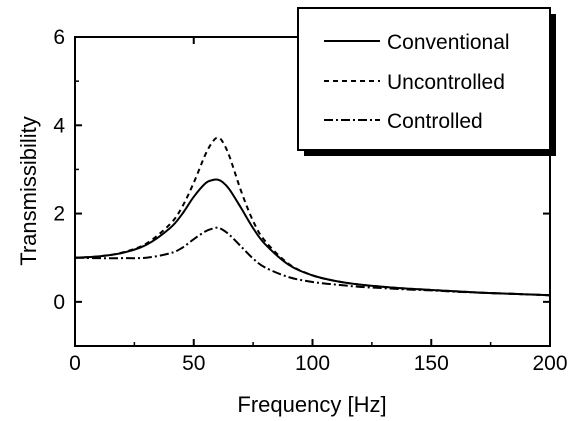 The height and width of the screenshot is (421, 569). What do you see at coordinates (193, 363) in the screenshot?
I see `x-tick-label: 50` at bounding box center [193, 363].